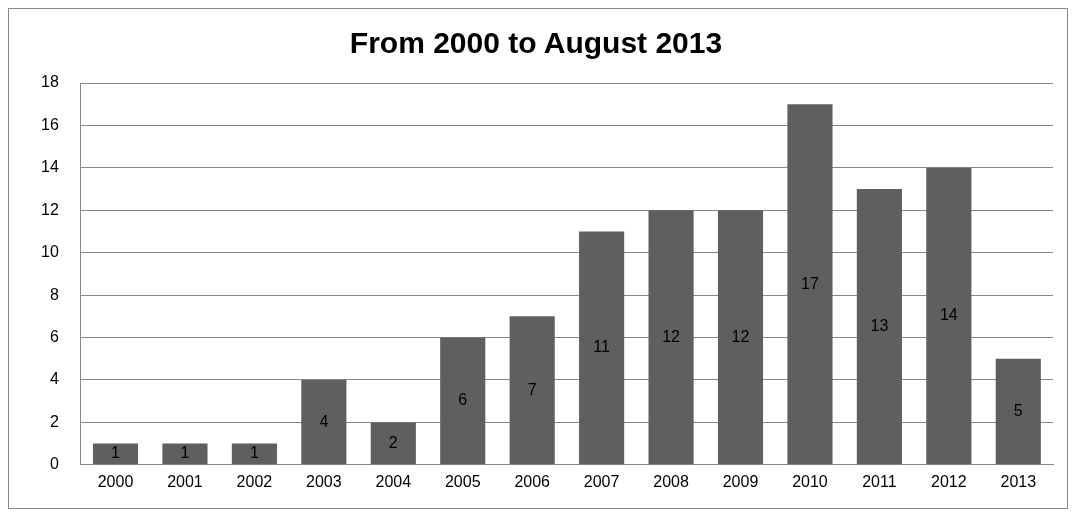 This screenshot has height=517, width=1077. Describe the element at coordinates (254, 481) in the screenshot. I see `x-tick-label: 2002` at that location.